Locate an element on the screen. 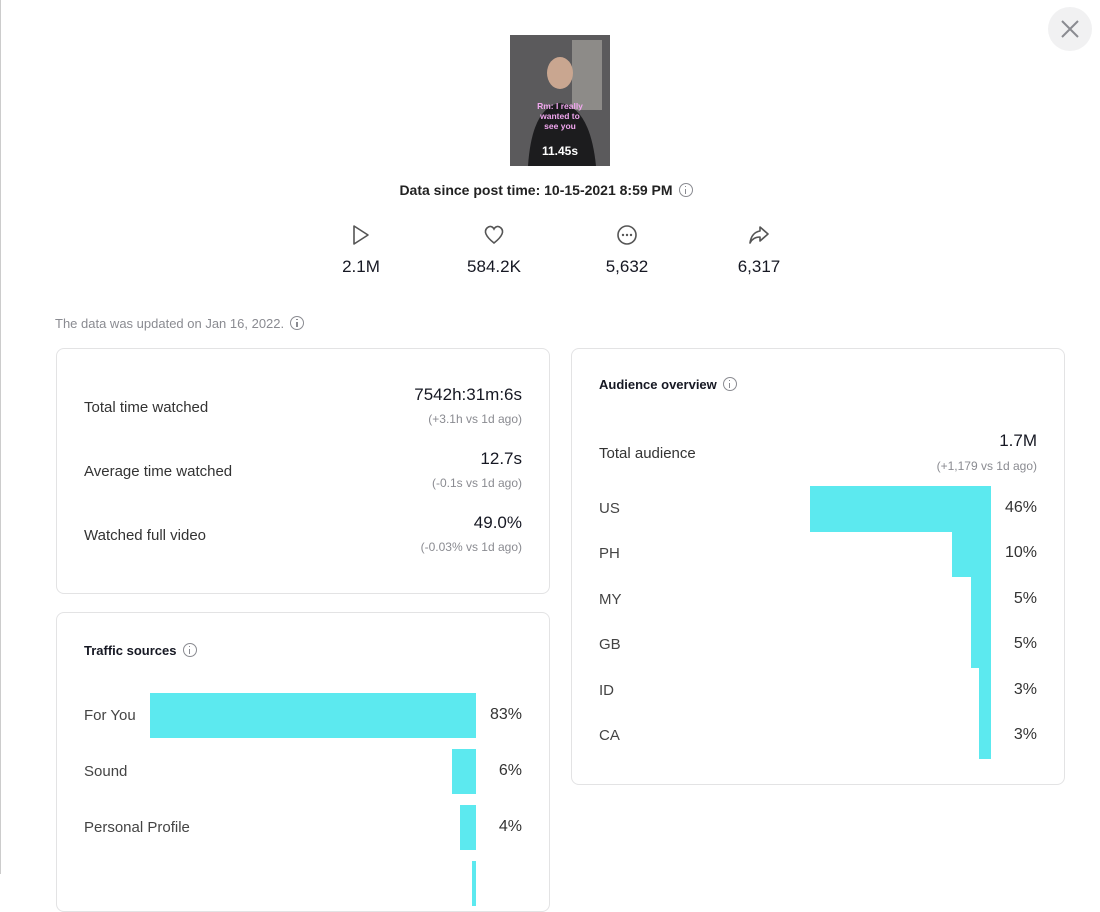 The image size is (1100, 912). thumbnail-art is located at coordinates (560, 100).